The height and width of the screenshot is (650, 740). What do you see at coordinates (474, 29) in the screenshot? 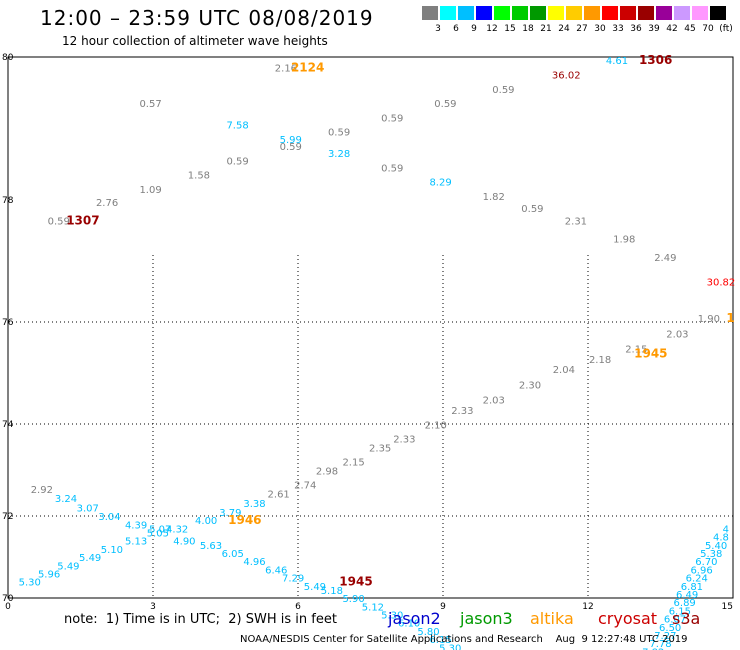
I see `colorbar-label: 9` at bounding box center [474, 29].